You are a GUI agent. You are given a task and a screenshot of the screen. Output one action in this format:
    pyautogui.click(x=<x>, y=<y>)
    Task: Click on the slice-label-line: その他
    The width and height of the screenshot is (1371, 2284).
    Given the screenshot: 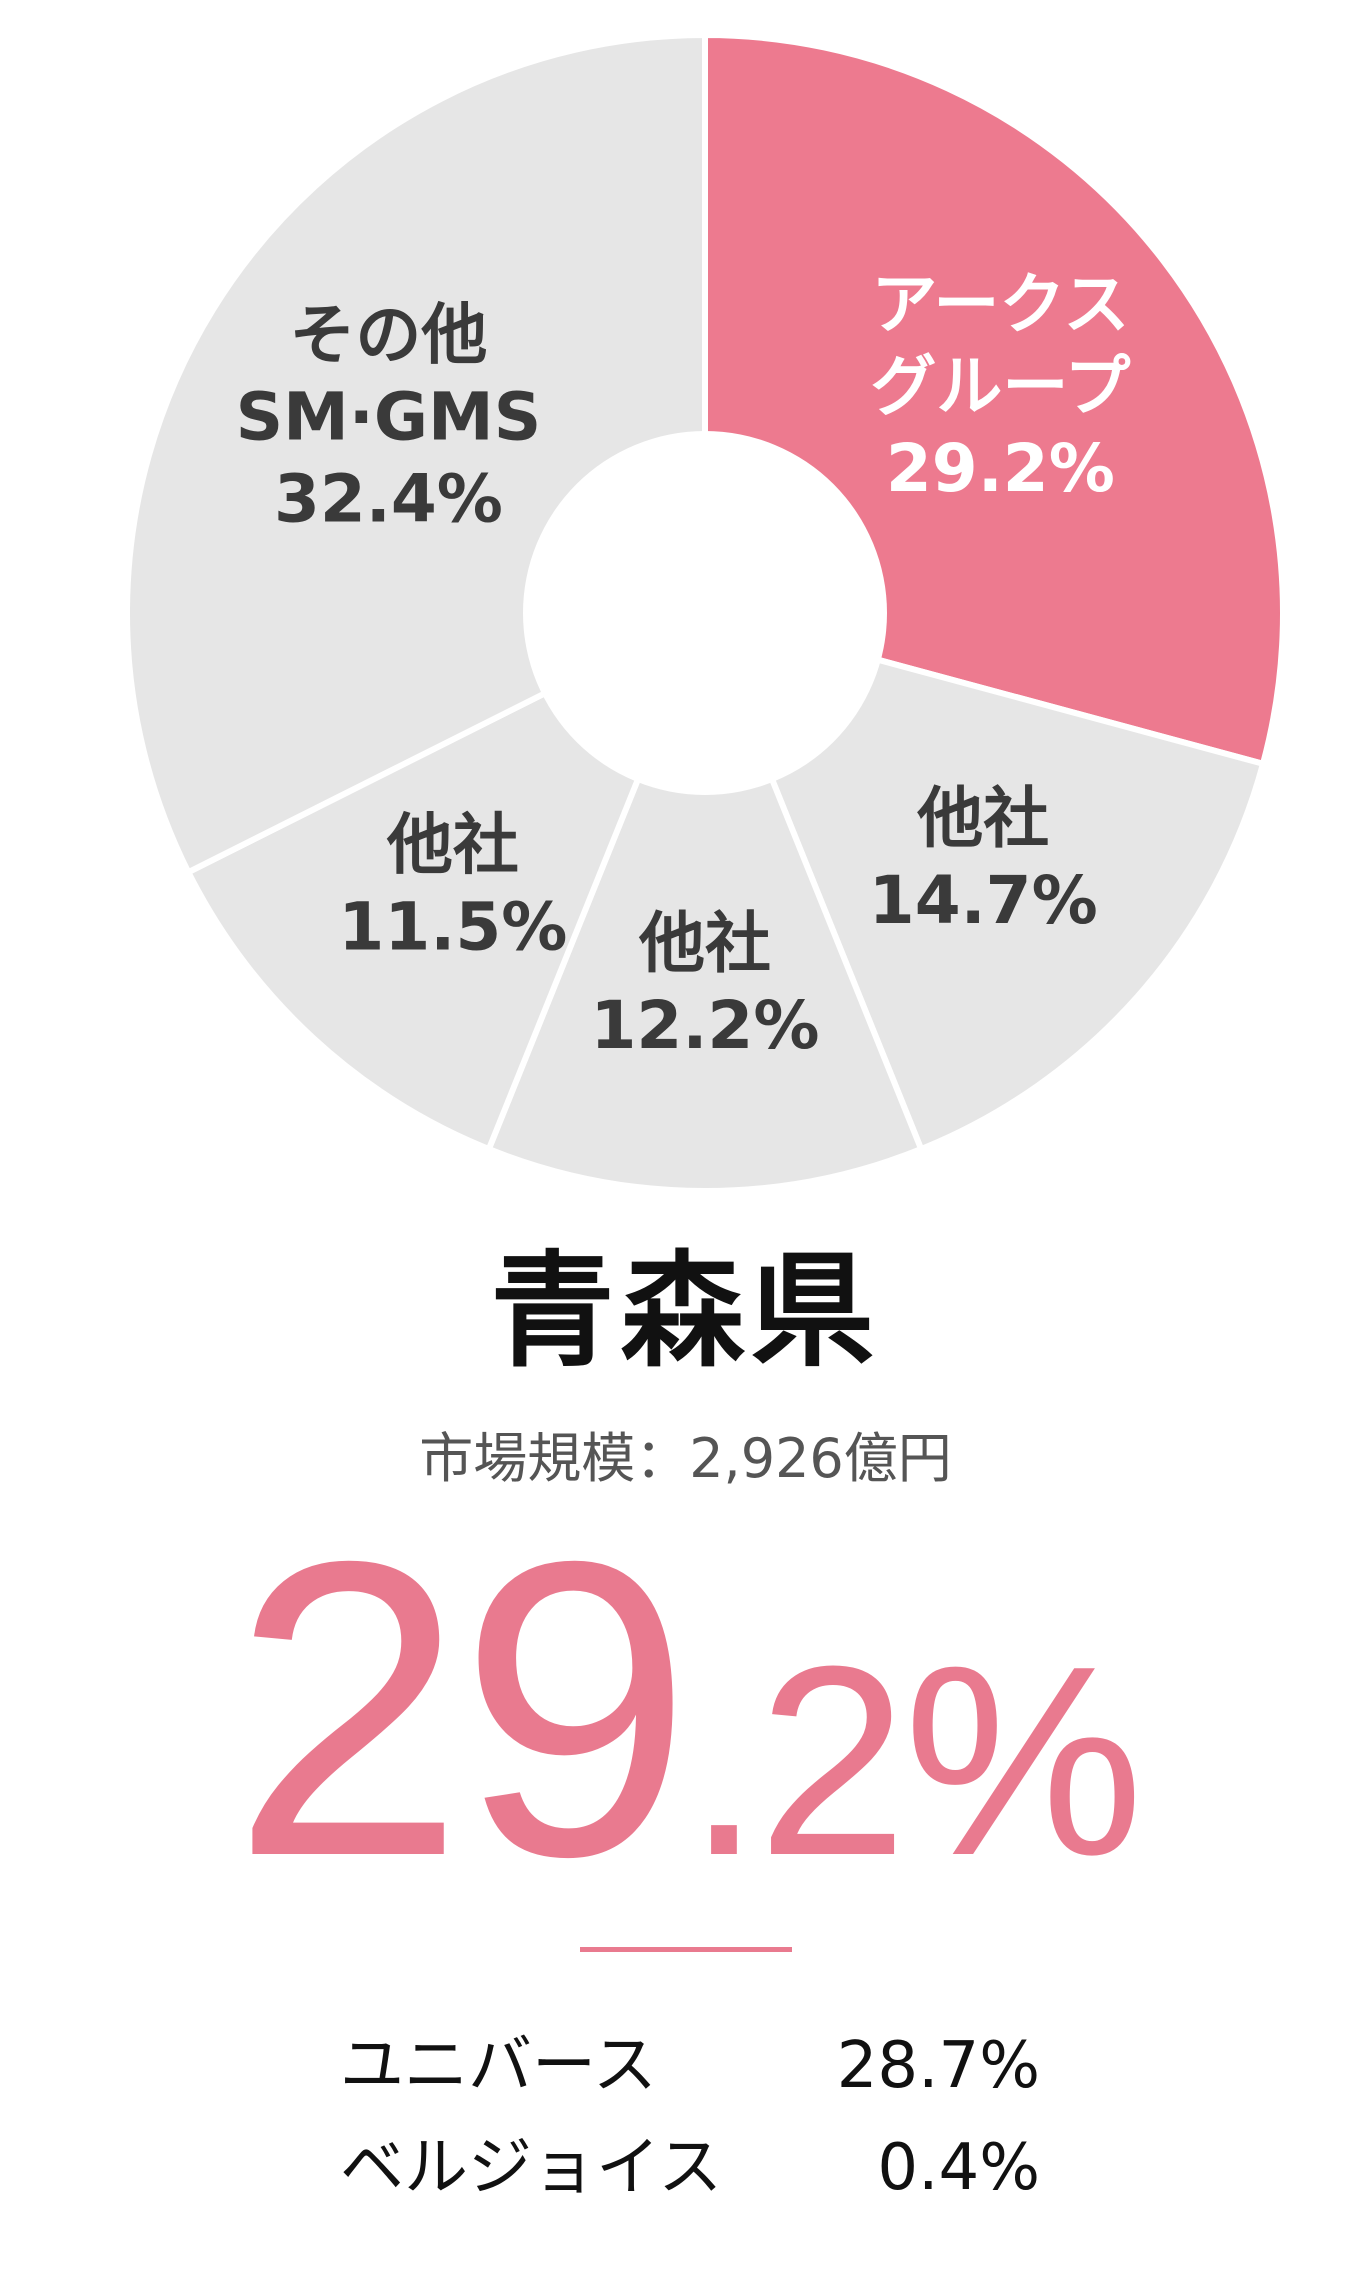 What is the action you would take?
    pyautogui.click(x=388, y=335)
    